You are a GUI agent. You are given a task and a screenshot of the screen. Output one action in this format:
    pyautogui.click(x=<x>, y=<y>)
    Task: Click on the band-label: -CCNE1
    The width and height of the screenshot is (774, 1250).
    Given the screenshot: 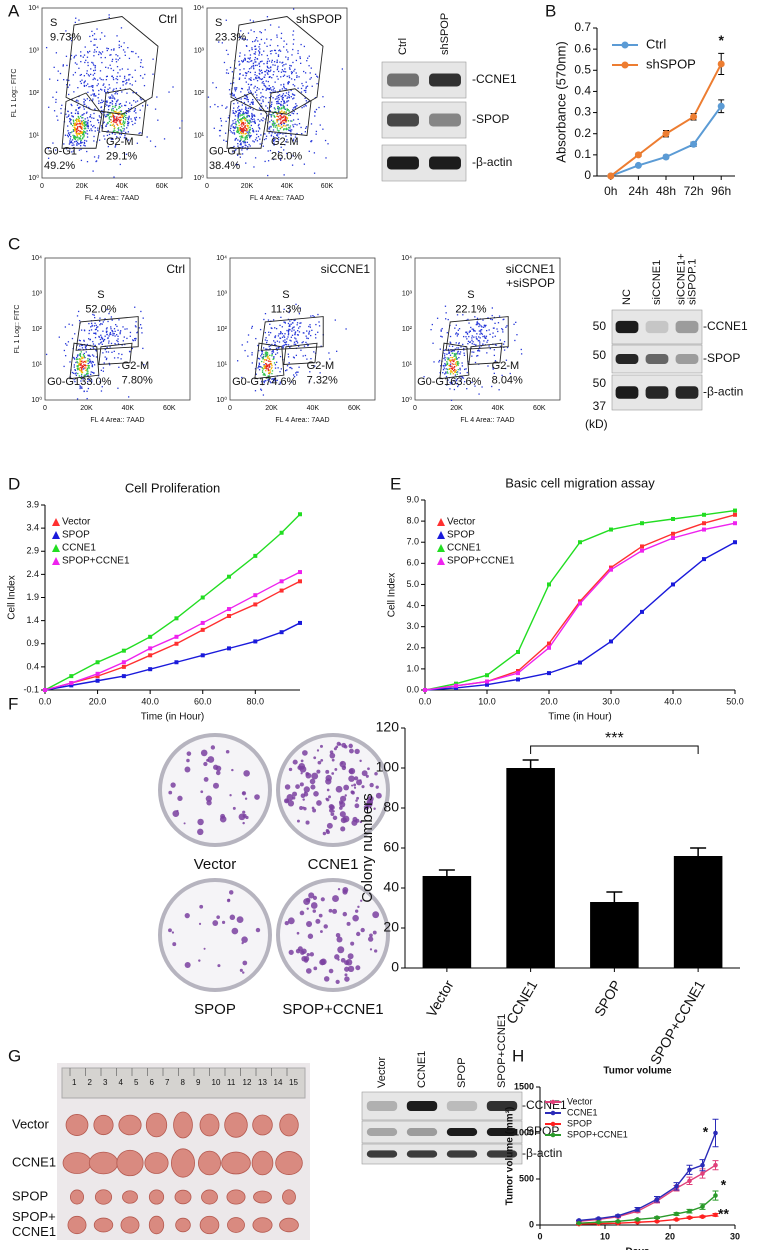 What is the action you would take?
    pyautogui.click(x=725, y=326)
    